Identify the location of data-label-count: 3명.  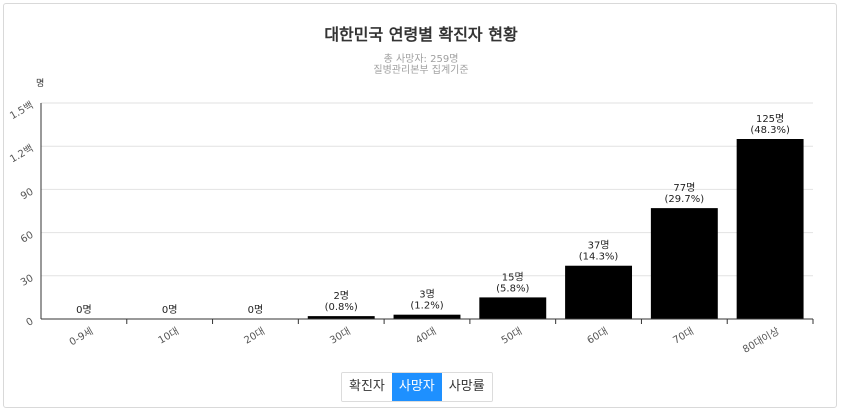
(427, 295).